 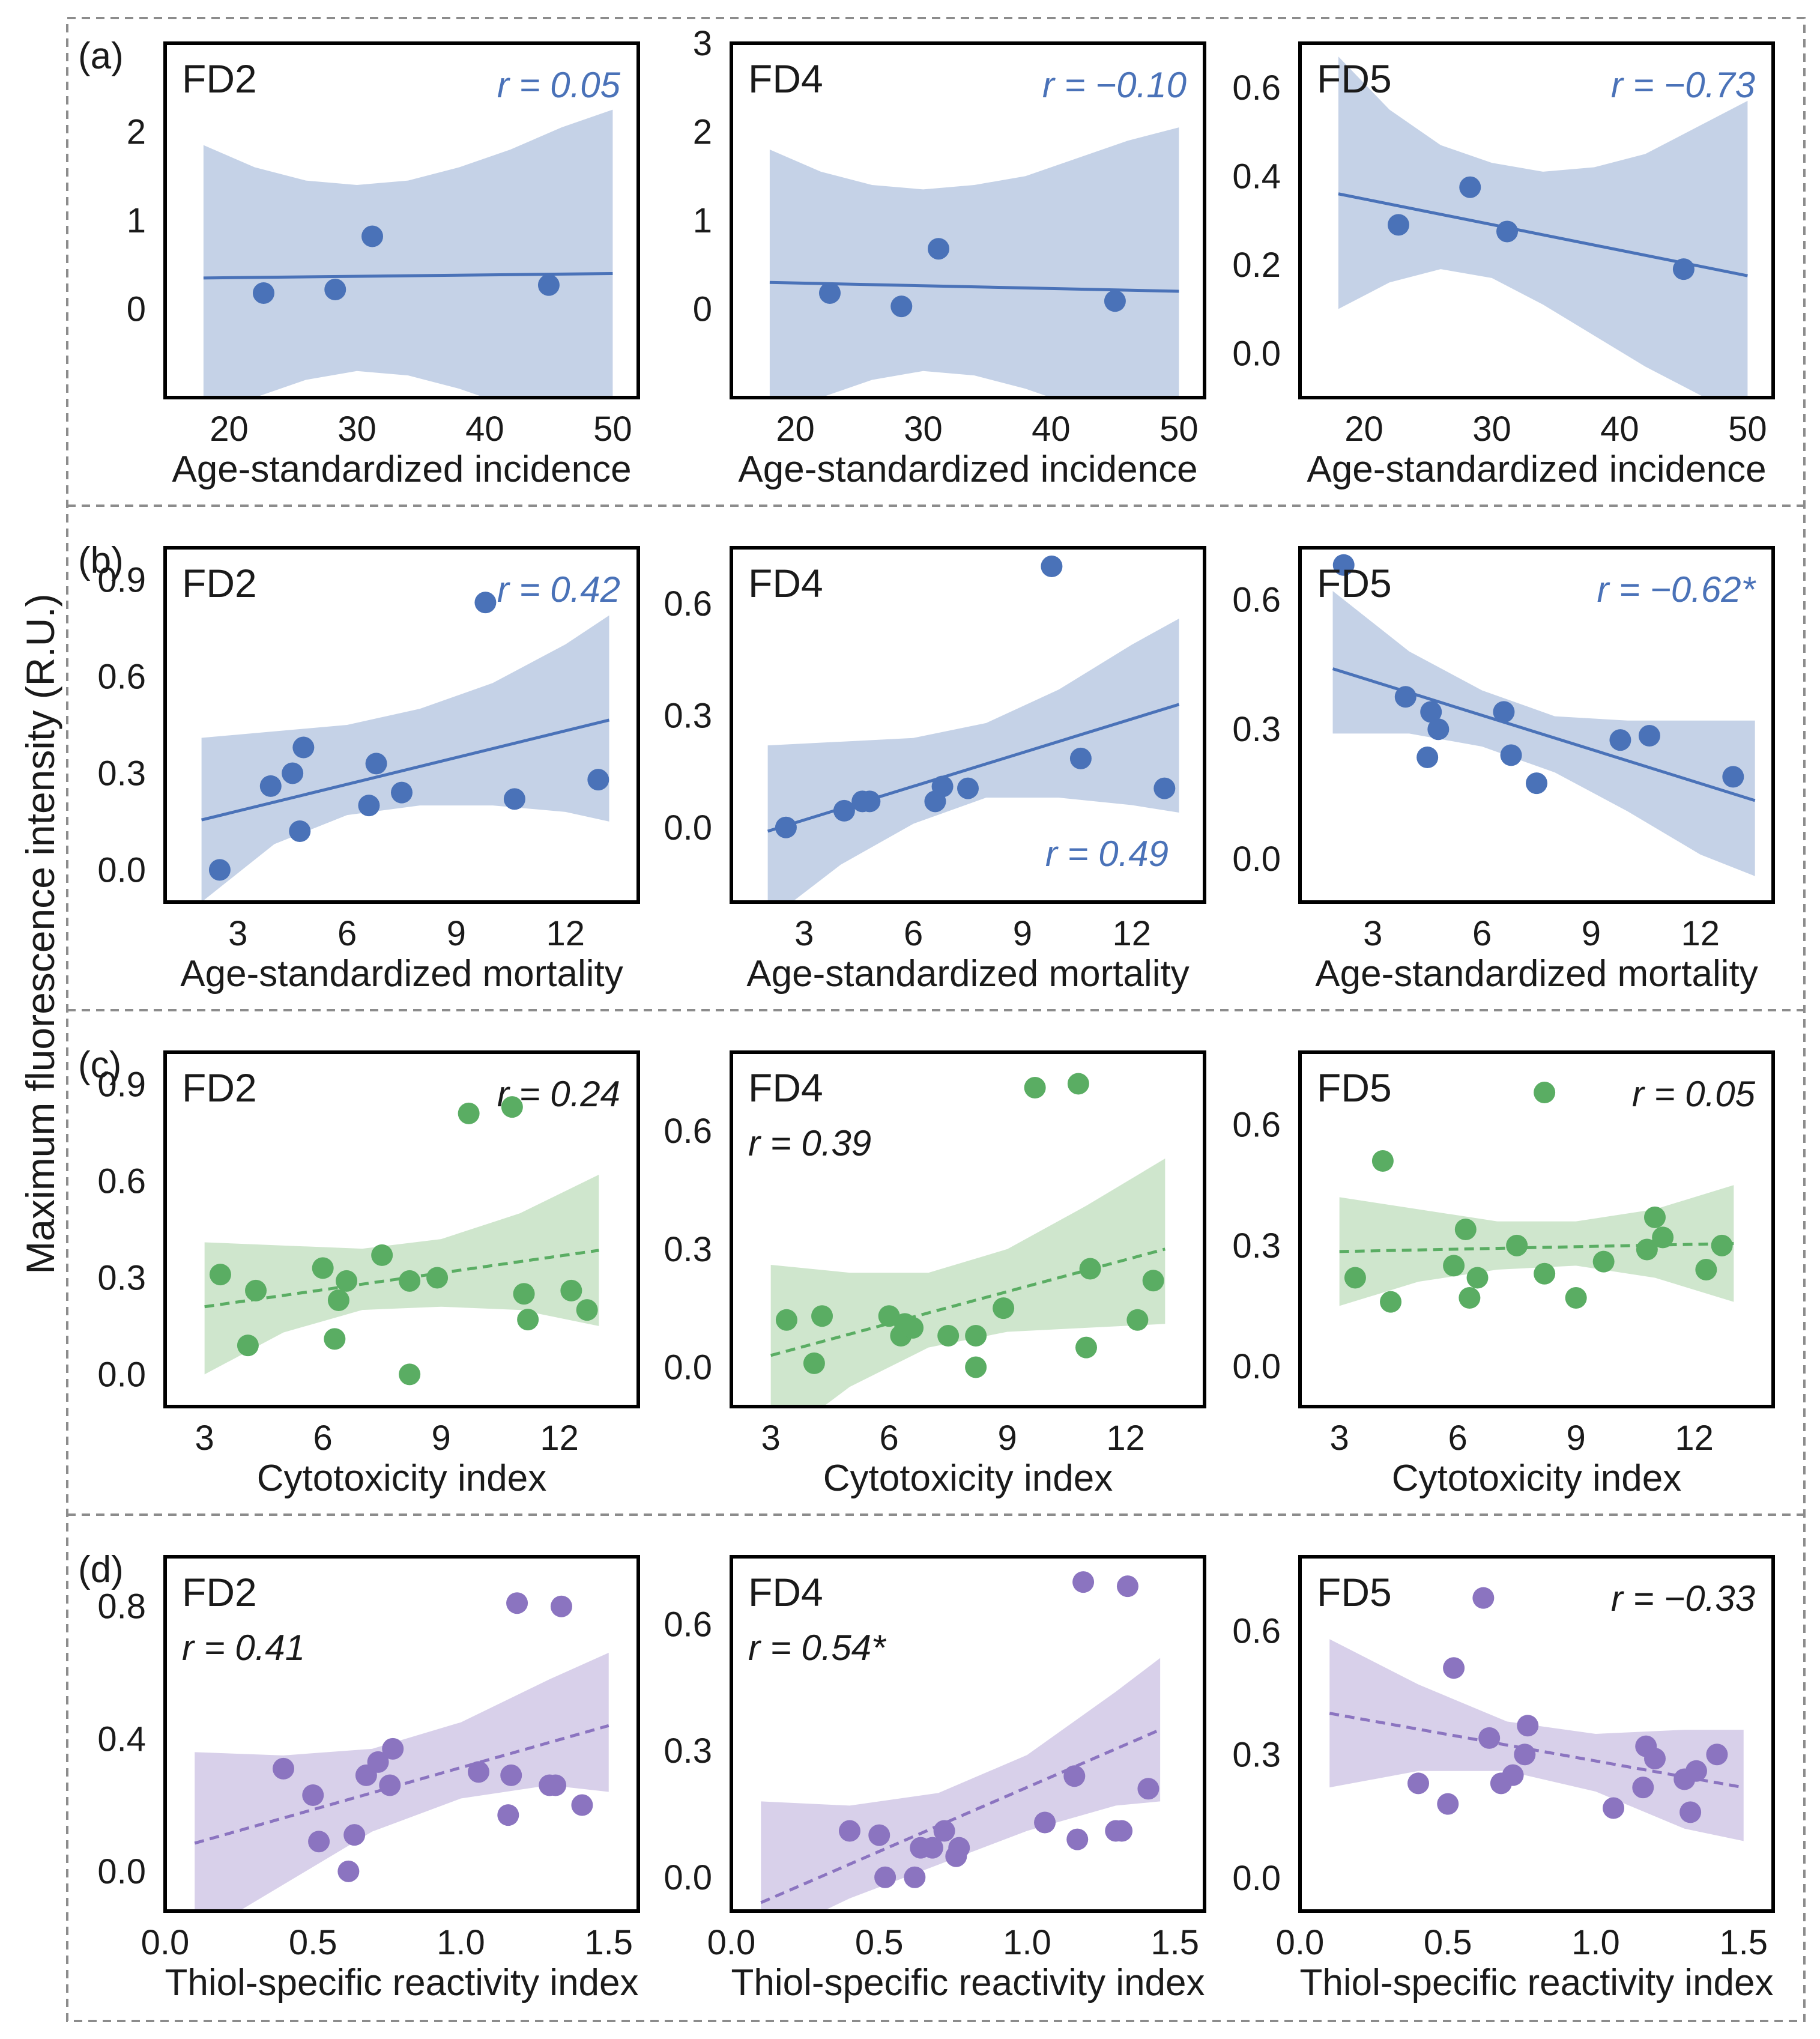 I want to click on y-tick-label: 1, so click(x=702, y=220).